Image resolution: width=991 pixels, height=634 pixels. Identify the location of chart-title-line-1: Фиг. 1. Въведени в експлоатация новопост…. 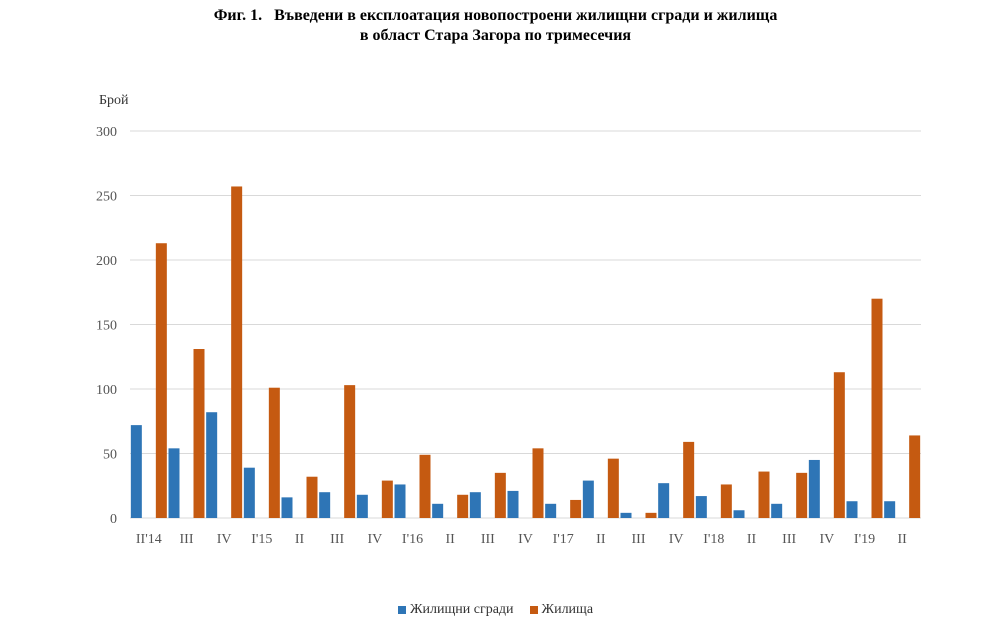
(495, 15).